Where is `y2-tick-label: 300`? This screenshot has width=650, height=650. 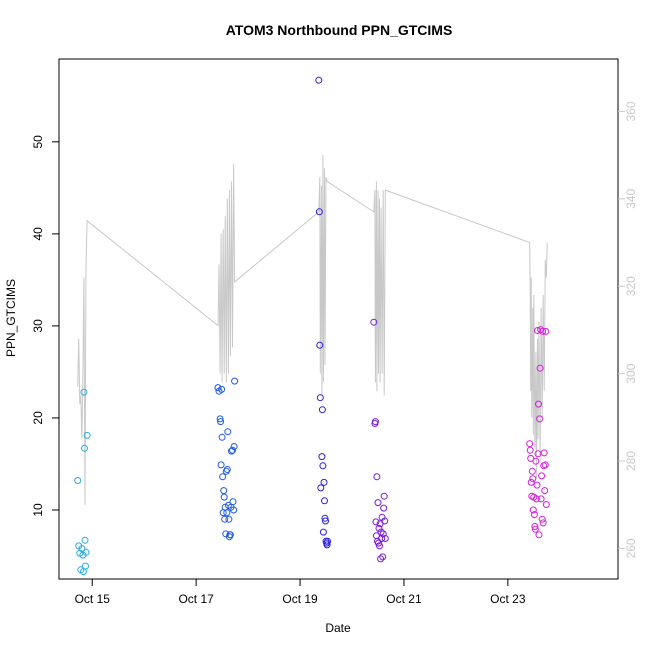
y2-tick-label: 300 is located at coordinates (631, 373).